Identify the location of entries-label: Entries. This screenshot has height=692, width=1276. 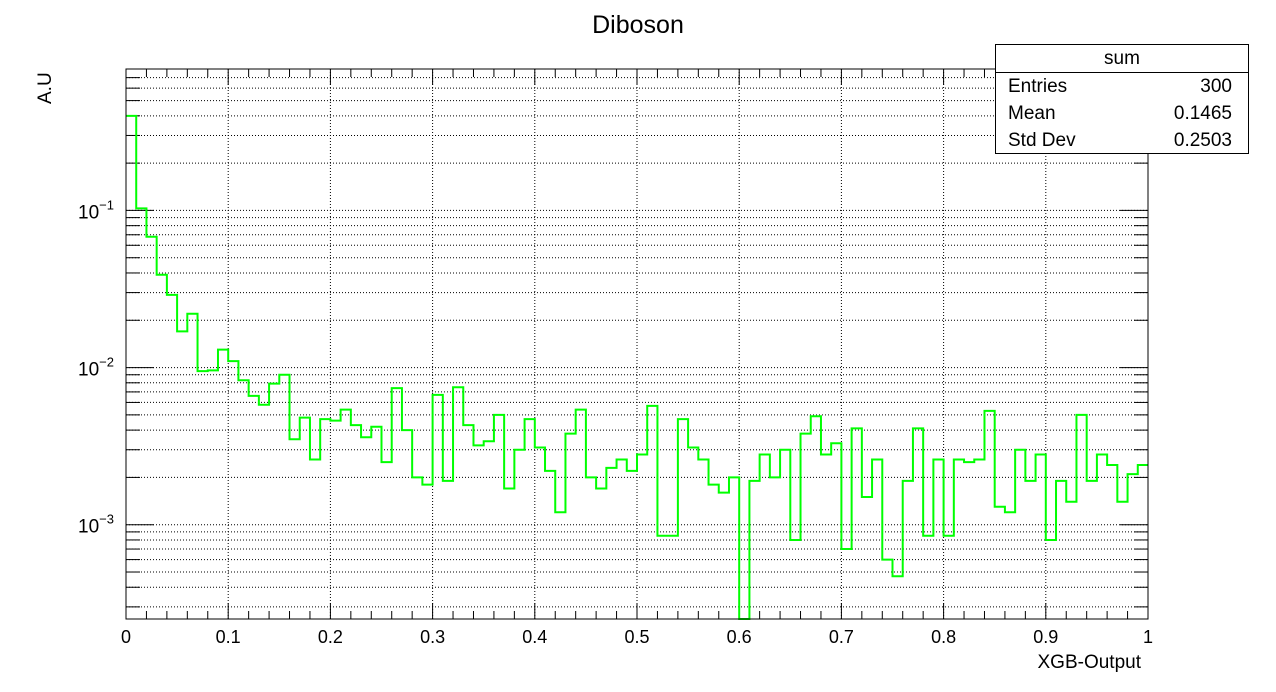
(1038, 86).